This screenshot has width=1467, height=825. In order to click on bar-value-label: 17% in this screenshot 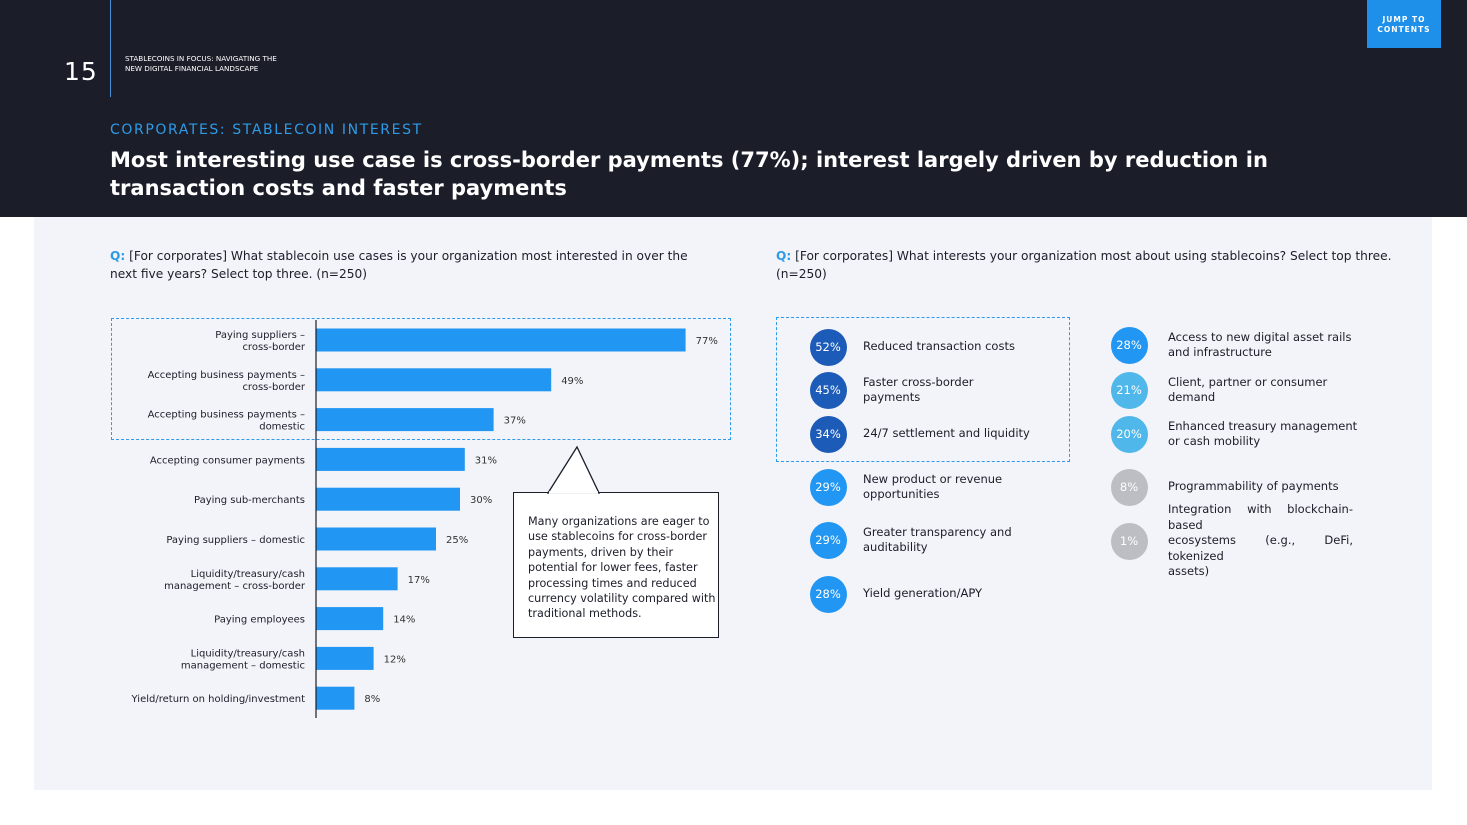, I will do `click(419, 580)`.